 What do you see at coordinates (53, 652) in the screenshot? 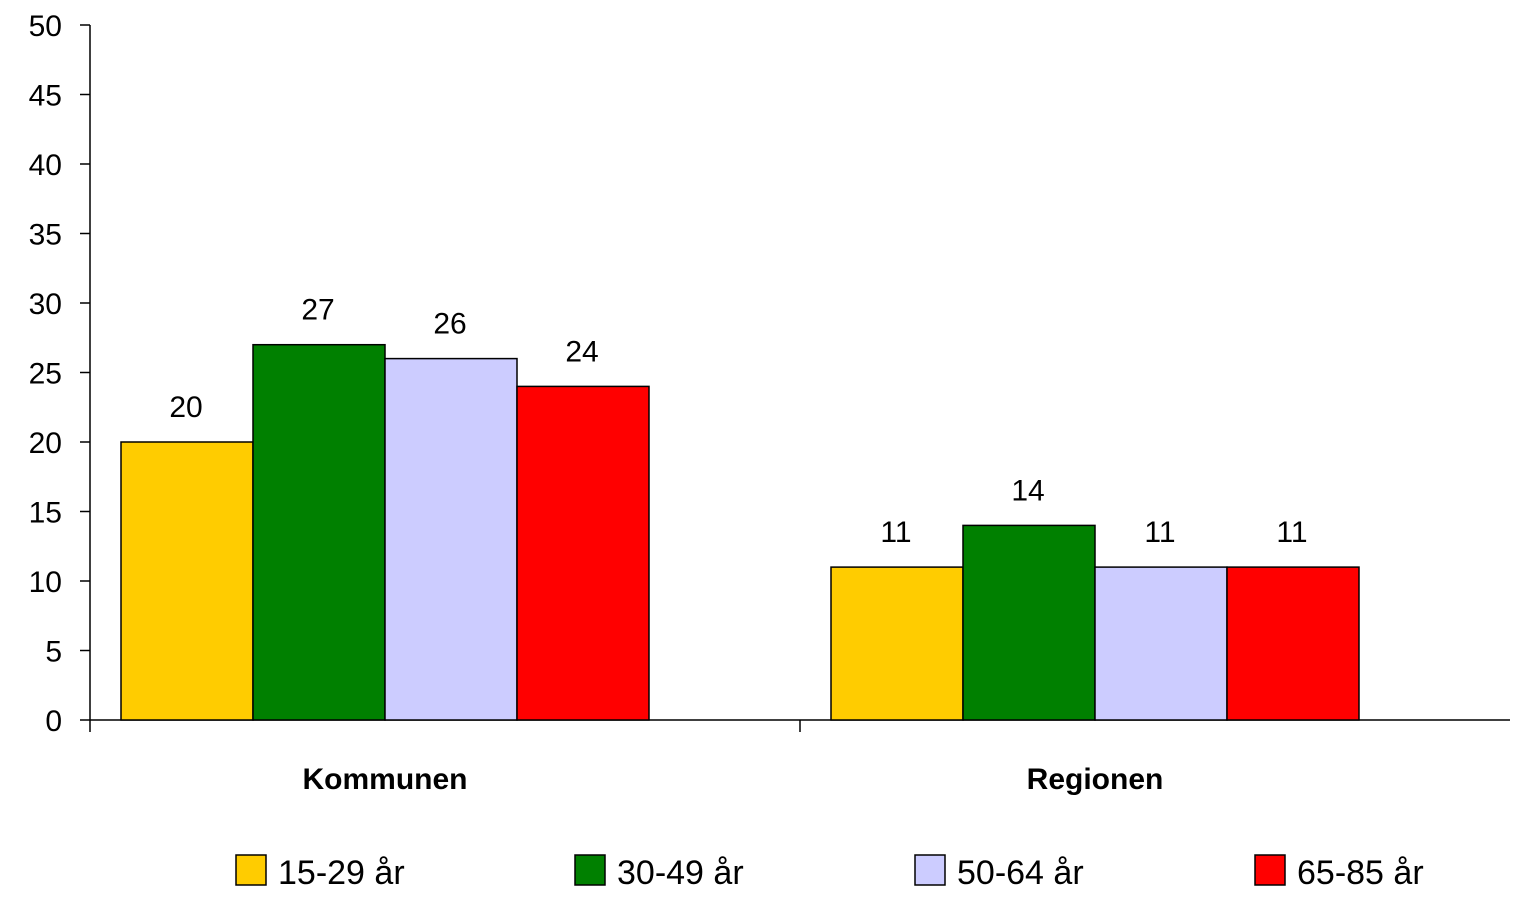
I see `y-tick-label: 5` at bounding box center [53, 652].